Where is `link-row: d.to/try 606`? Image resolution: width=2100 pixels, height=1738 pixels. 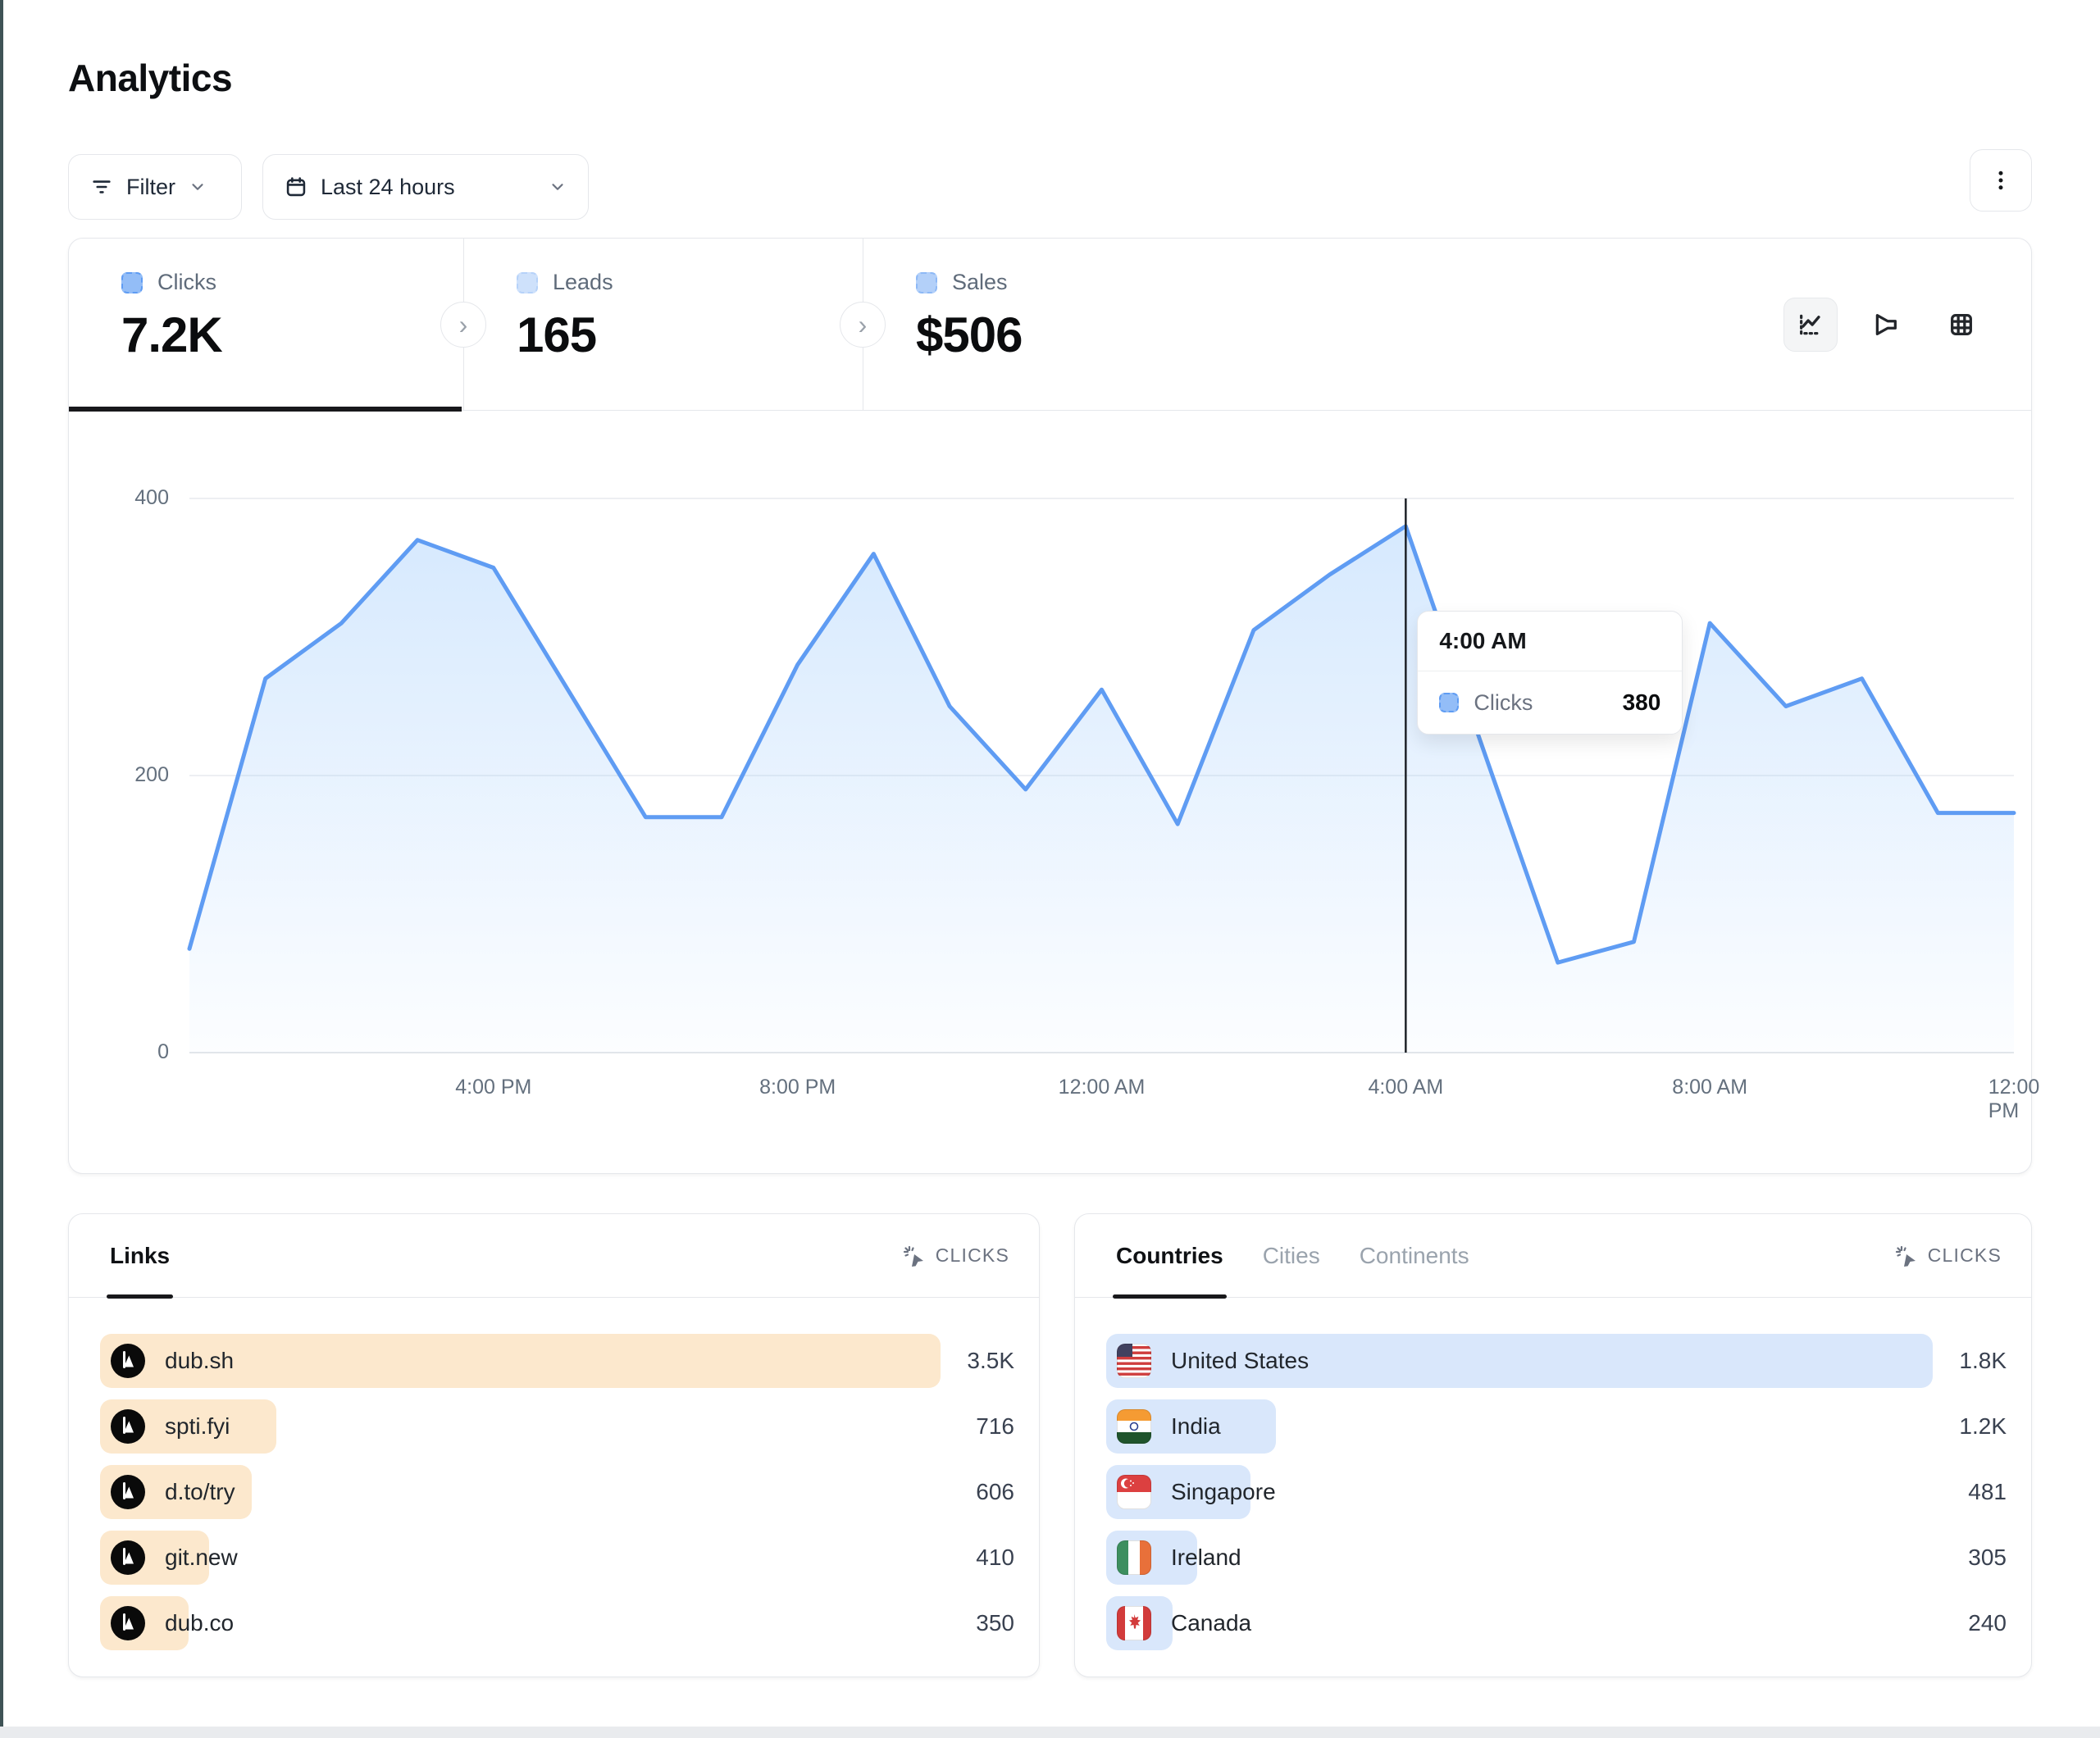 link-row: d.to/try 606 is located at coordinates (557, 1492).